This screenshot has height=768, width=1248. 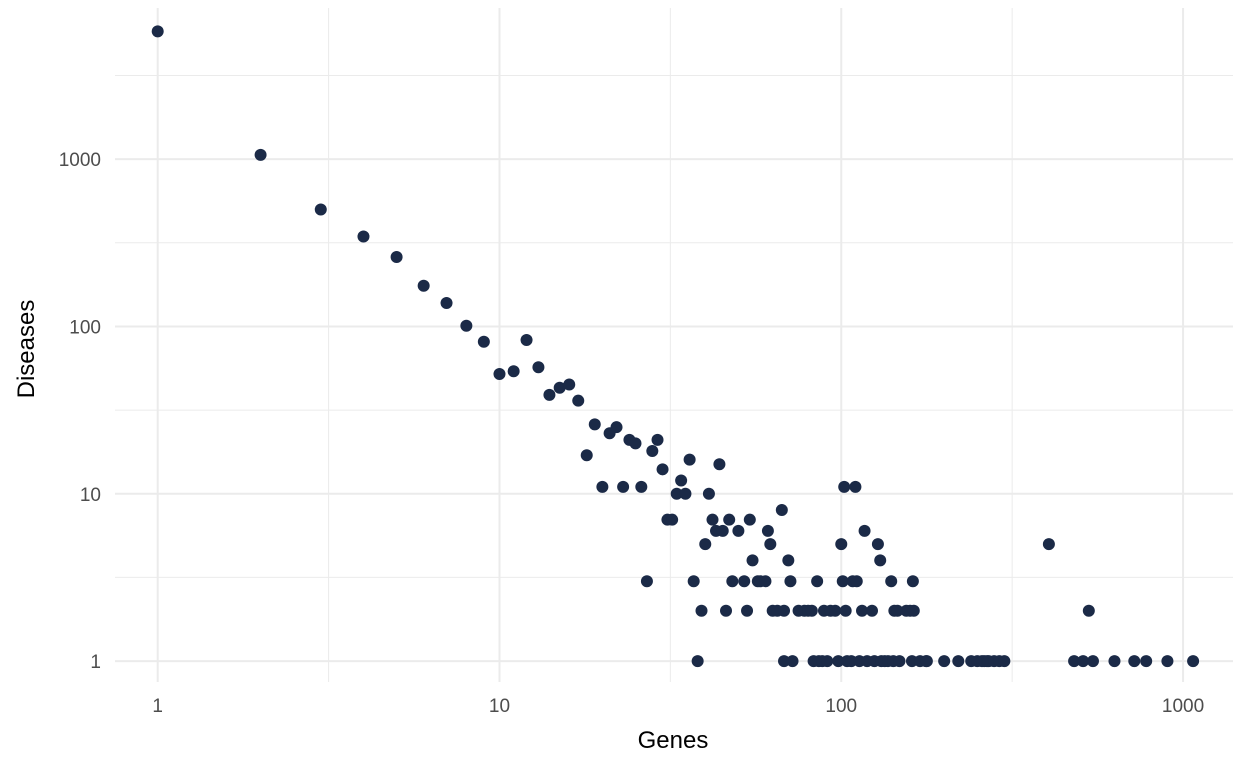 I want to click on y-axis-title: Diseases, so click(x=26, y=349).